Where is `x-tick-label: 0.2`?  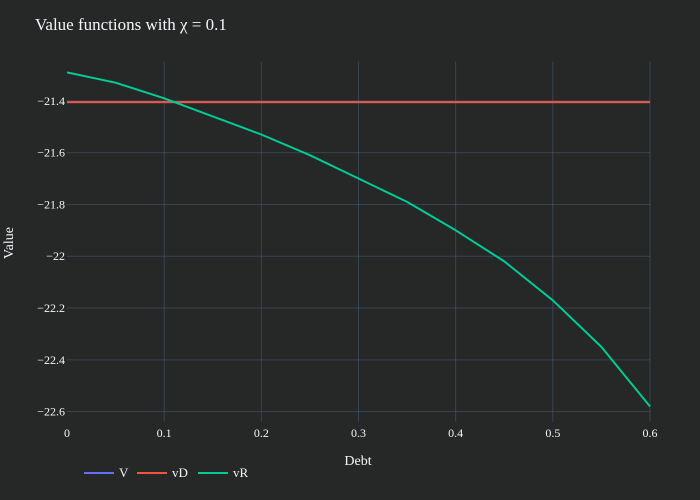 x-tick-label: 0.2 is located at coordinates (261, 433).